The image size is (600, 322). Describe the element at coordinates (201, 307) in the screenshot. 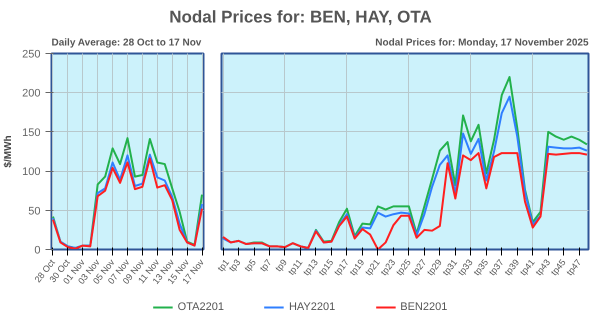

I see `legend-label: OTA2201` at that location.